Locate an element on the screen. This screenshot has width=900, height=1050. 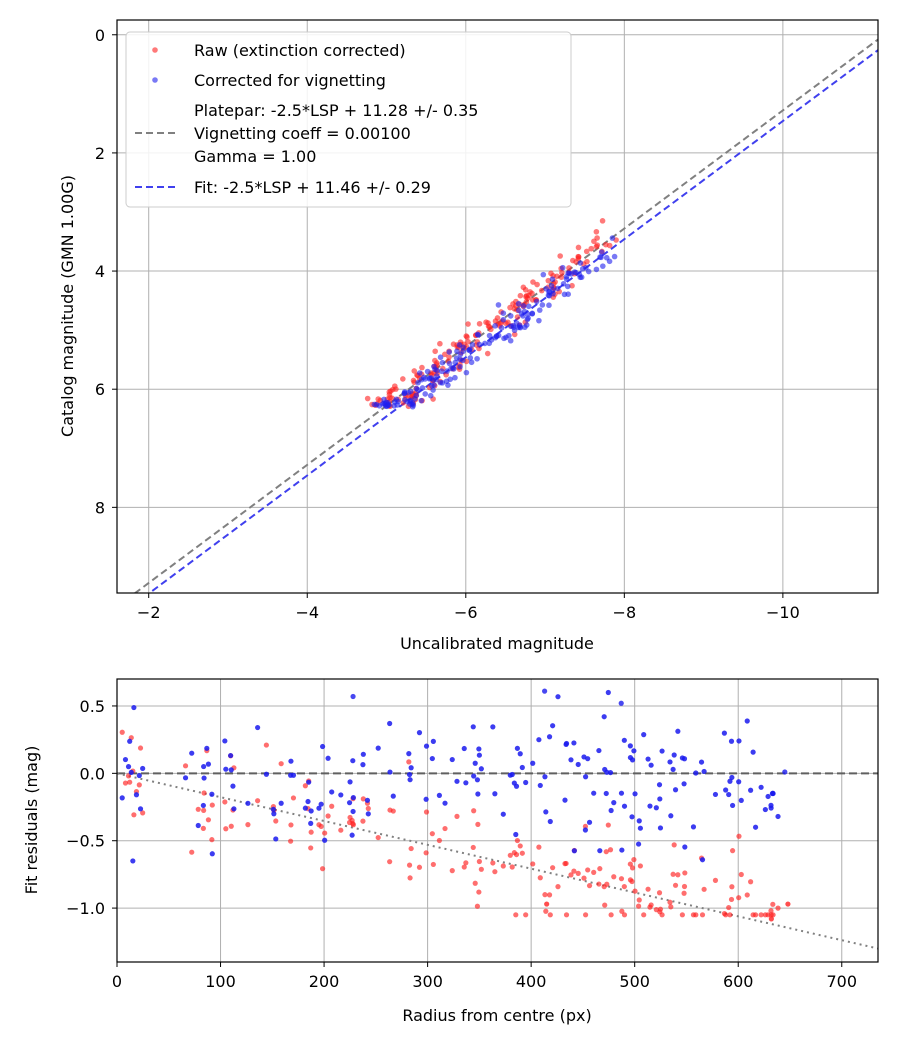
bottom-x-tick-label: 400 is located at coordinates (531, 981).